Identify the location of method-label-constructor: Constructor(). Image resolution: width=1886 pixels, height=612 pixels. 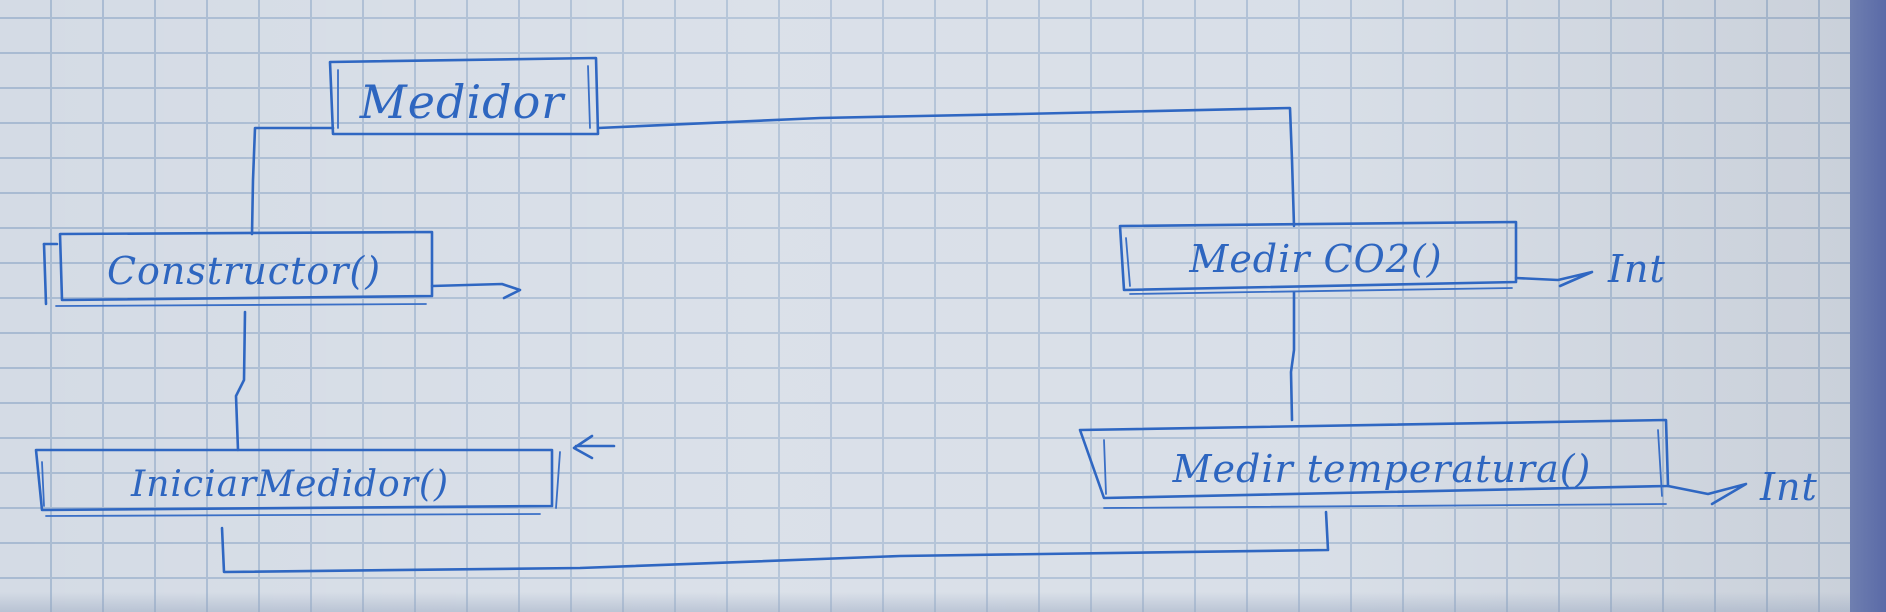
(244, 271).